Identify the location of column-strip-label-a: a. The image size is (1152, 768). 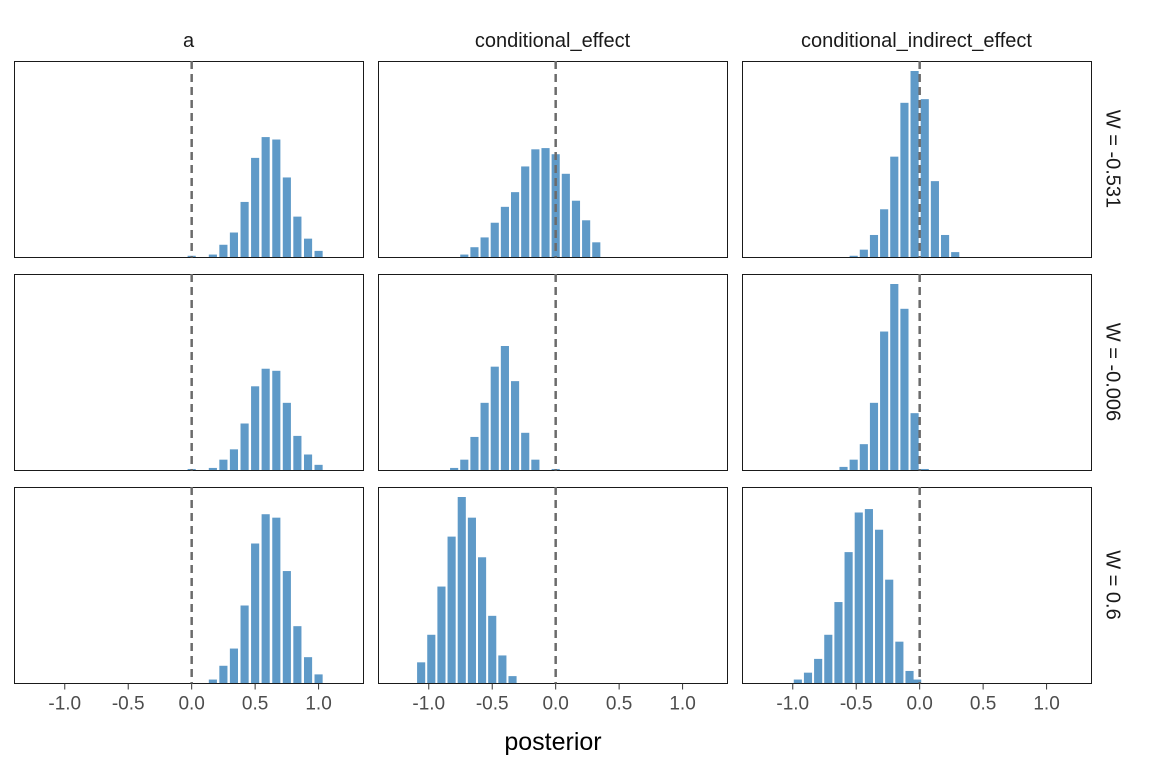
(189, 41).